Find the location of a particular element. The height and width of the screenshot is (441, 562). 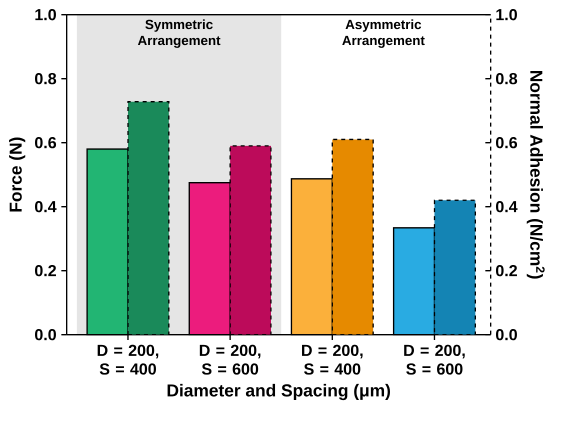

y2-tick-label: 0.0 is located at coordinates (506, 334).